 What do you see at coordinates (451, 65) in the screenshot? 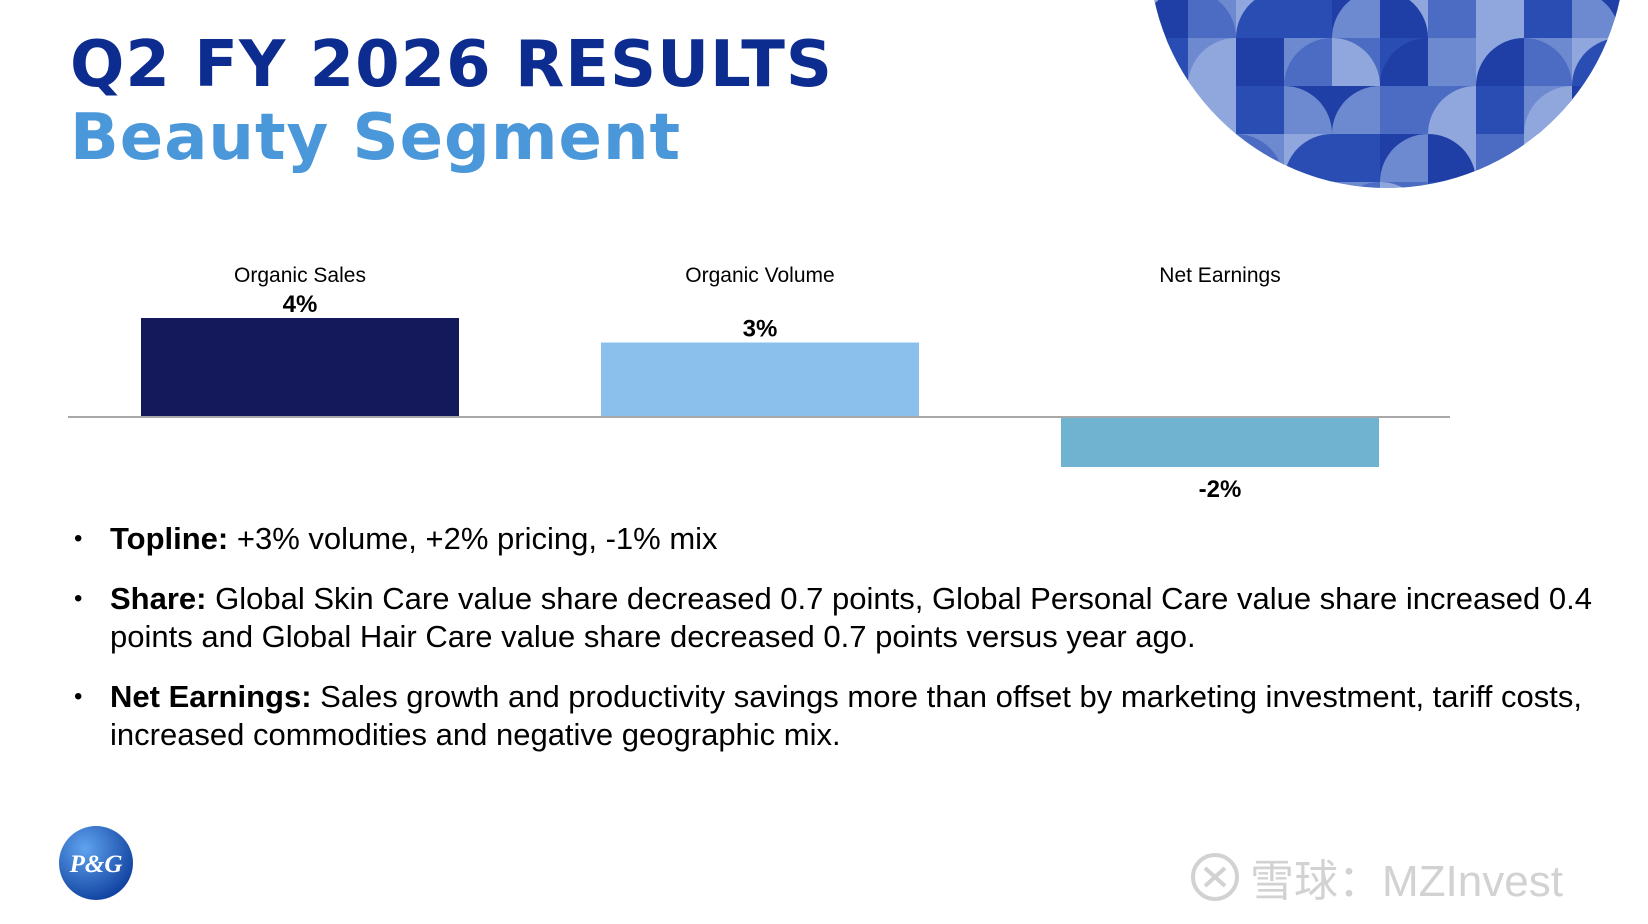
I see `page-title: Q2 FY 2026 RESULTS` at bounding box center [451, 65].